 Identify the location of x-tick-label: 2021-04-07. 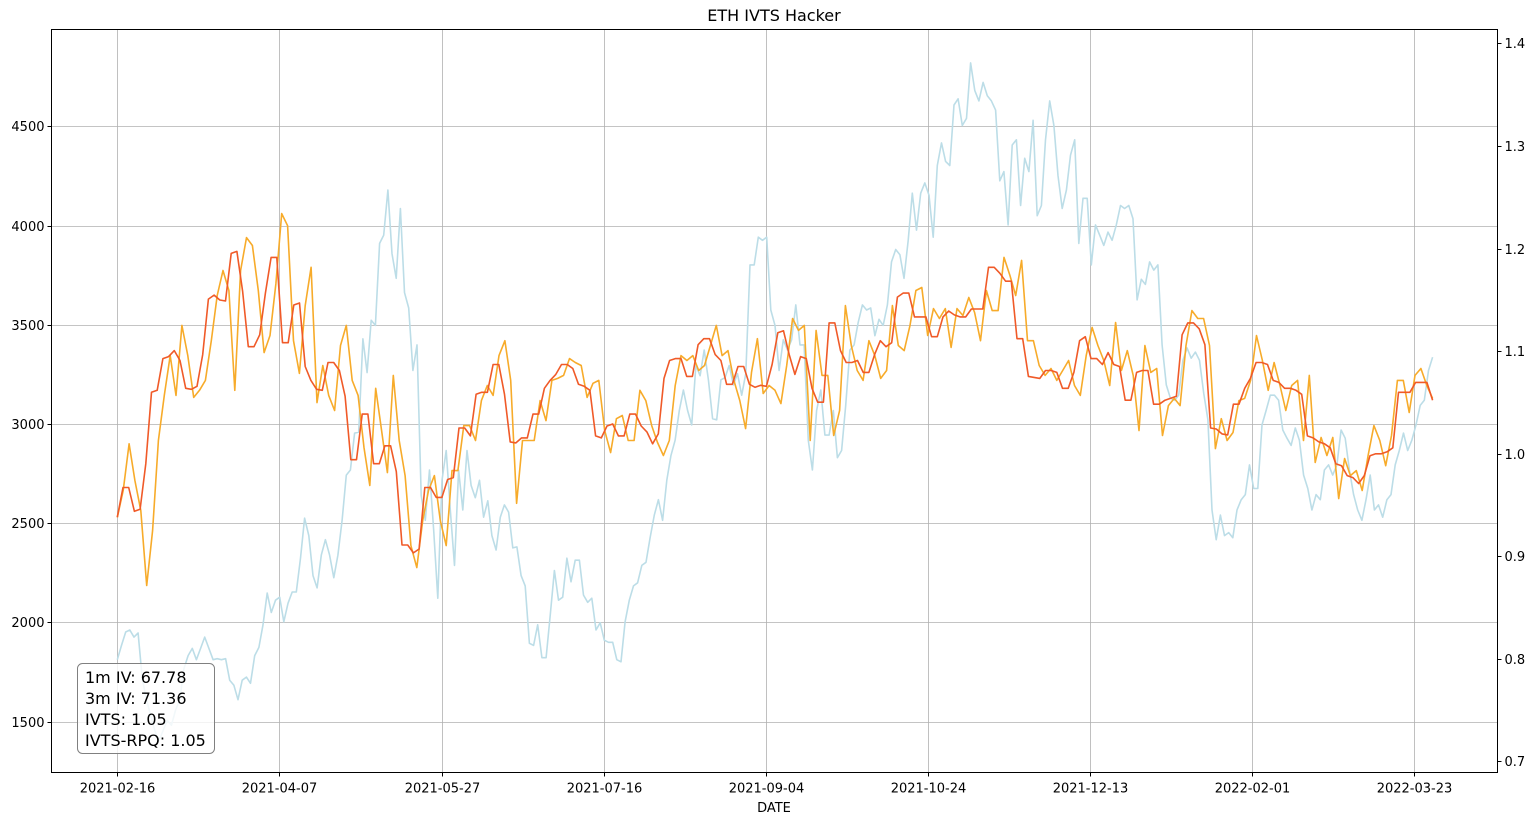
(280, 789).